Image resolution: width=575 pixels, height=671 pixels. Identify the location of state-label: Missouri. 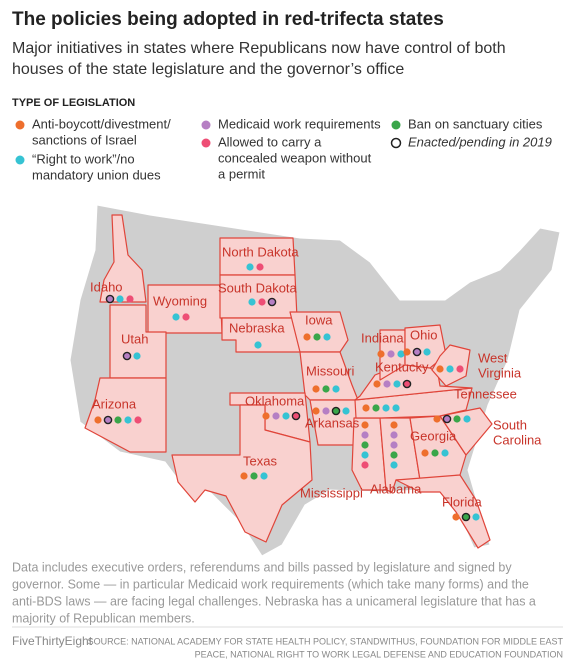
(330, 370).